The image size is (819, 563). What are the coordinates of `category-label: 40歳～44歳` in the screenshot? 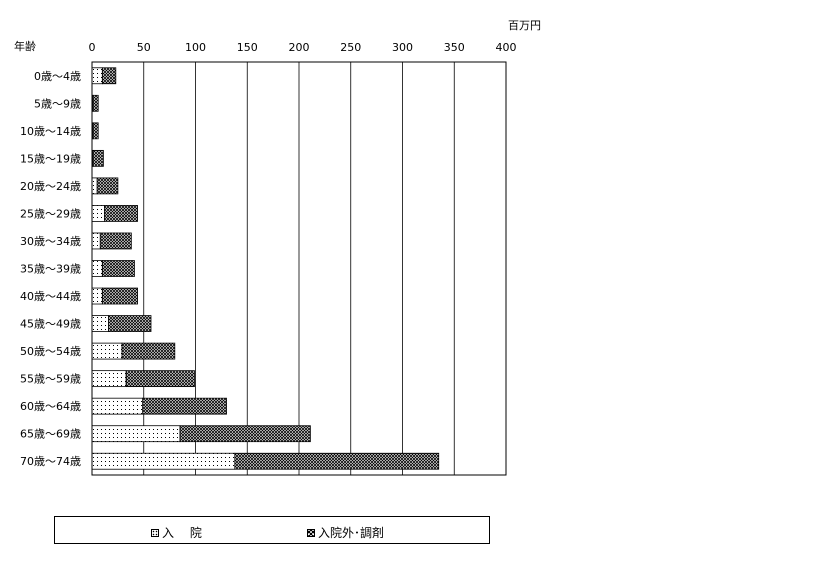 It's located at (50, 296).